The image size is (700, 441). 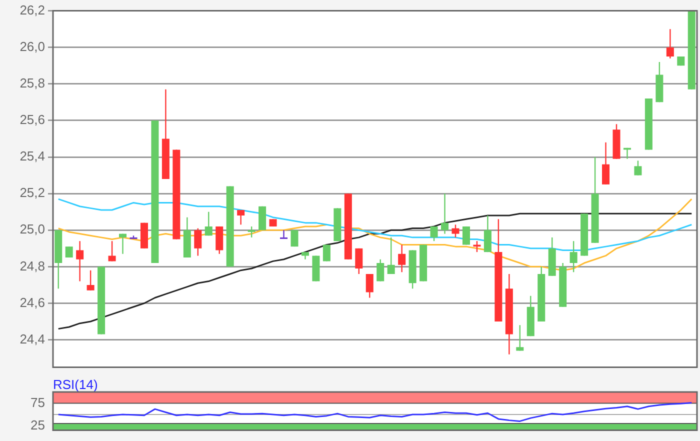 I want to click on y-tick-label: 24,4, so click(x=32, y=338).